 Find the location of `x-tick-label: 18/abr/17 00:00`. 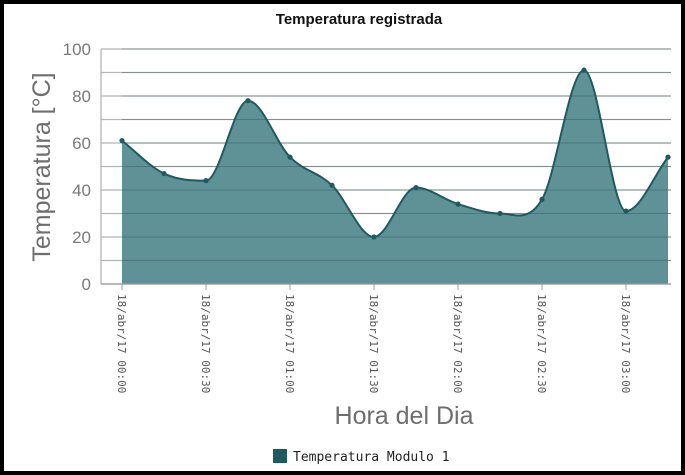

x-tick-label: 18/abr/17 00:00 is located at coordinates (121, 343).